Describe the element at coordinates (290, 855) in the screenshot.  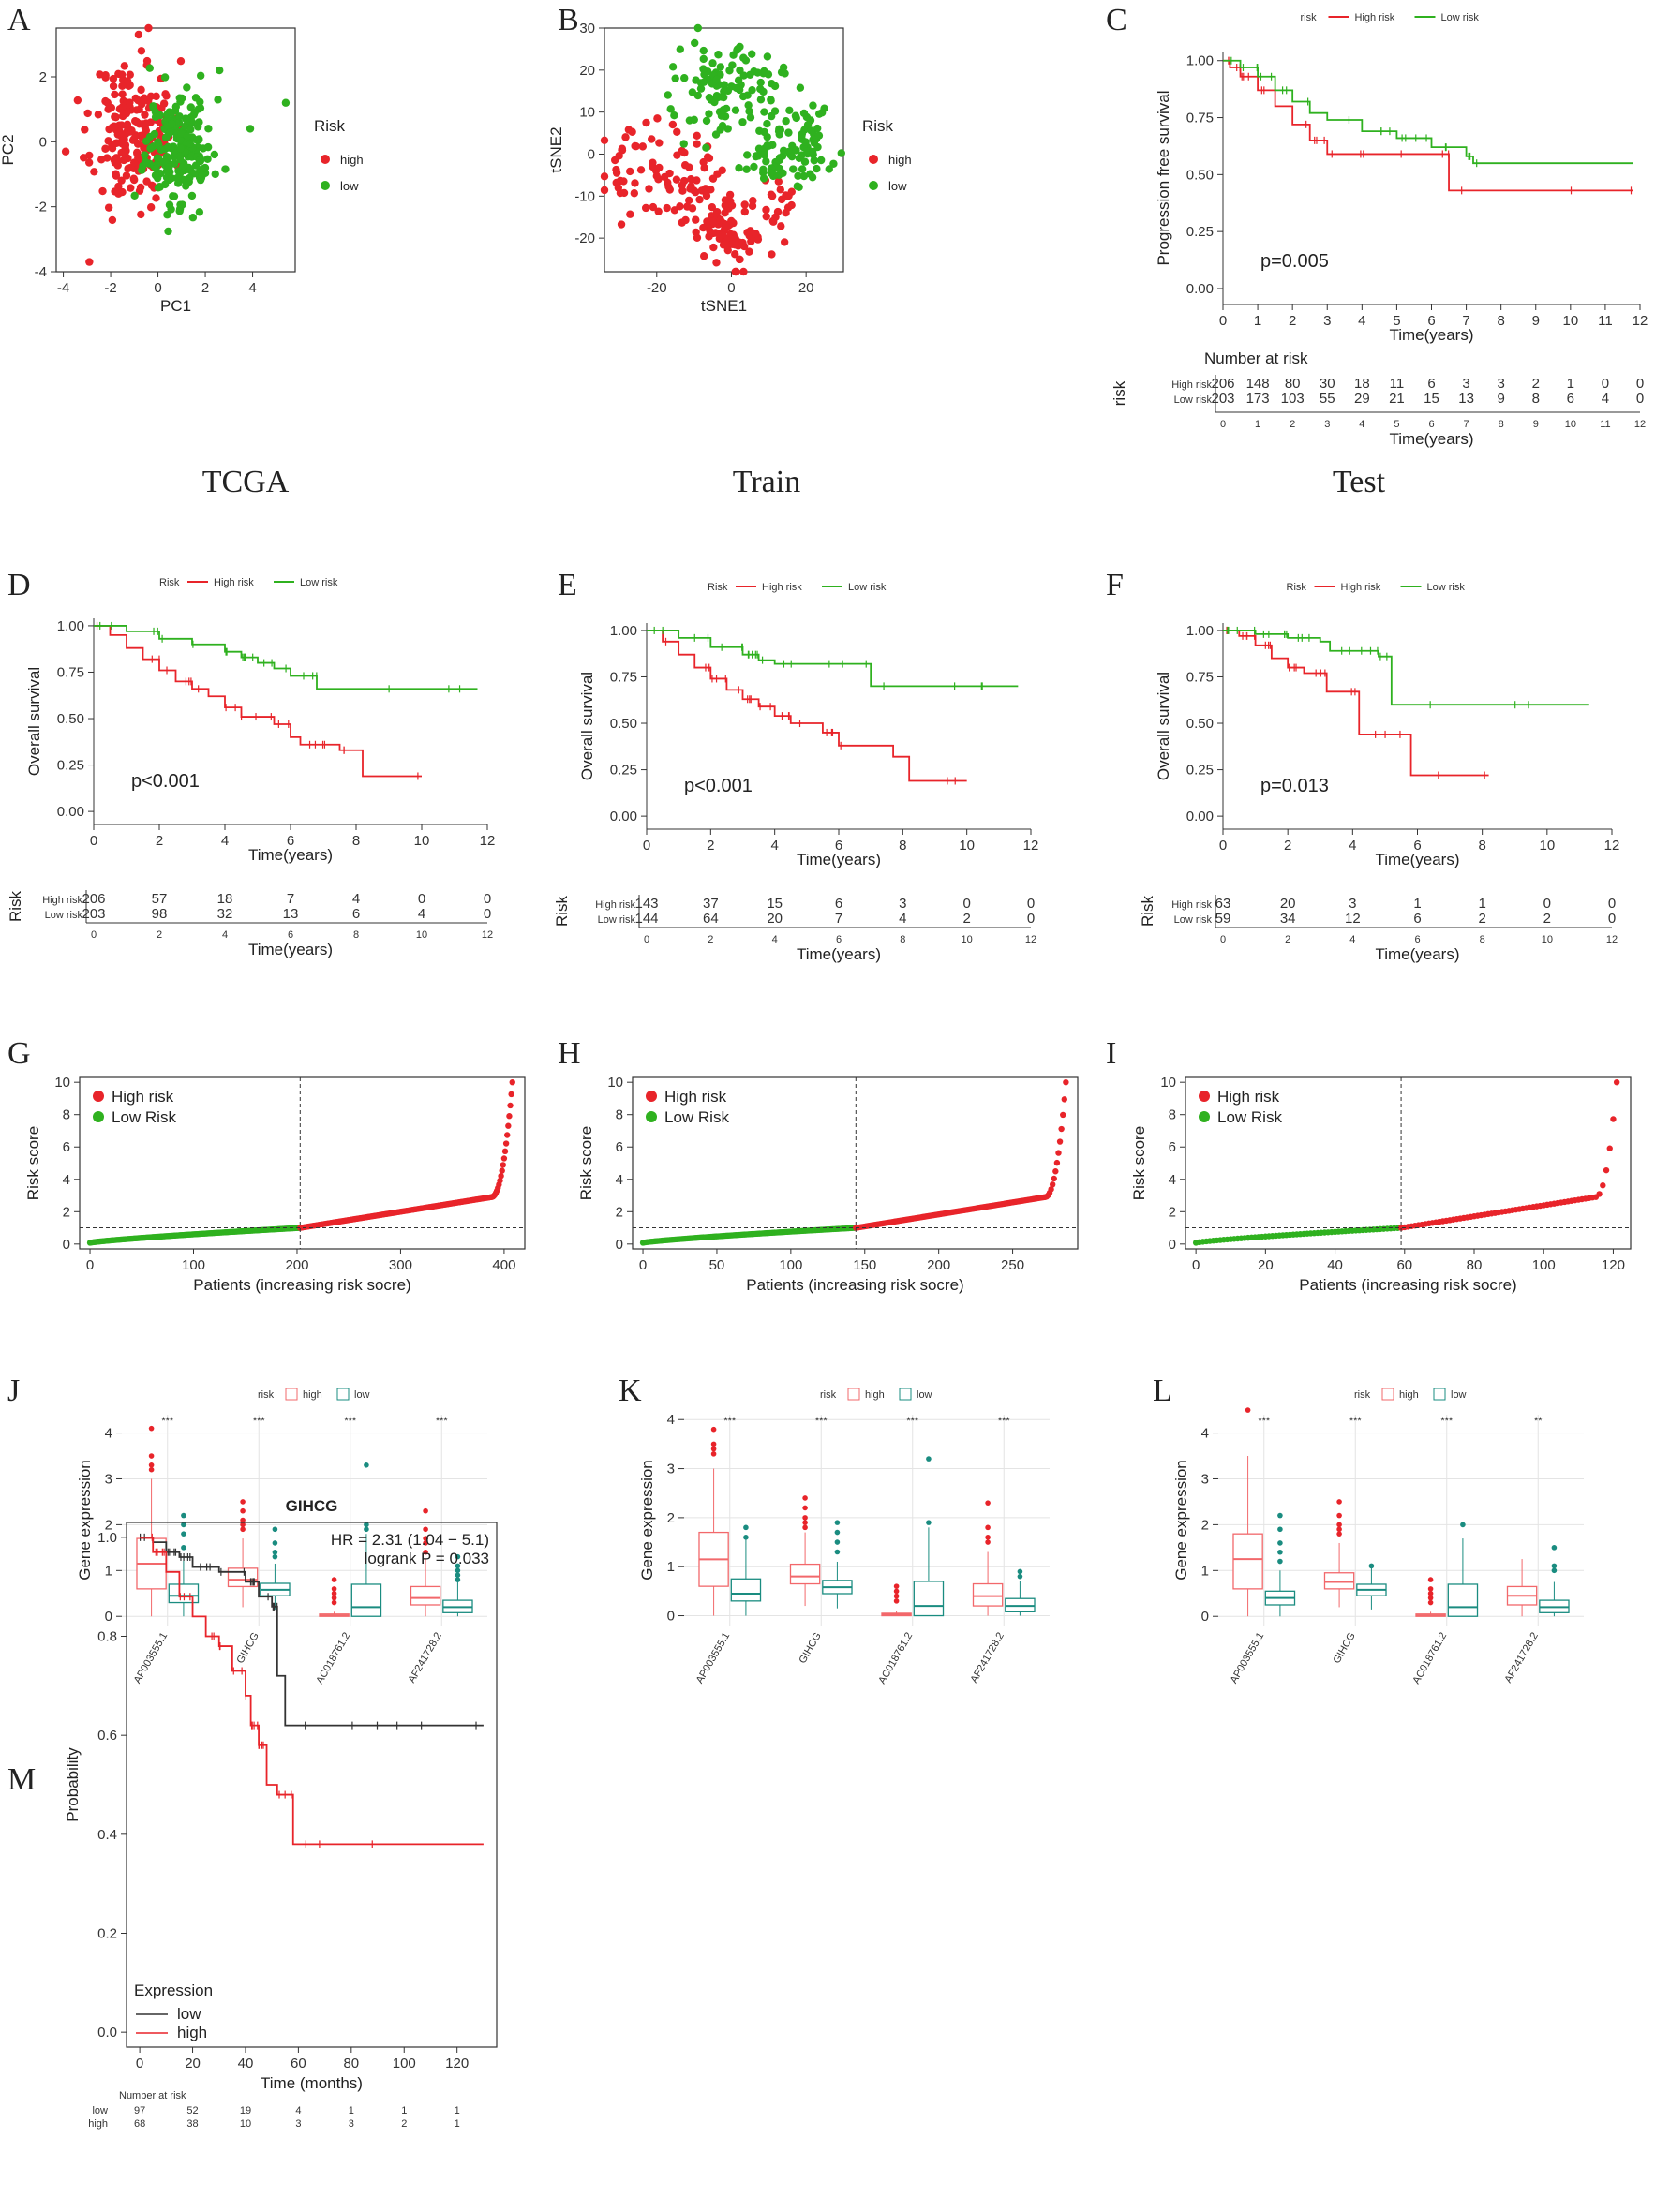
I see `x-axis-label-D: Time(years)` at that location.